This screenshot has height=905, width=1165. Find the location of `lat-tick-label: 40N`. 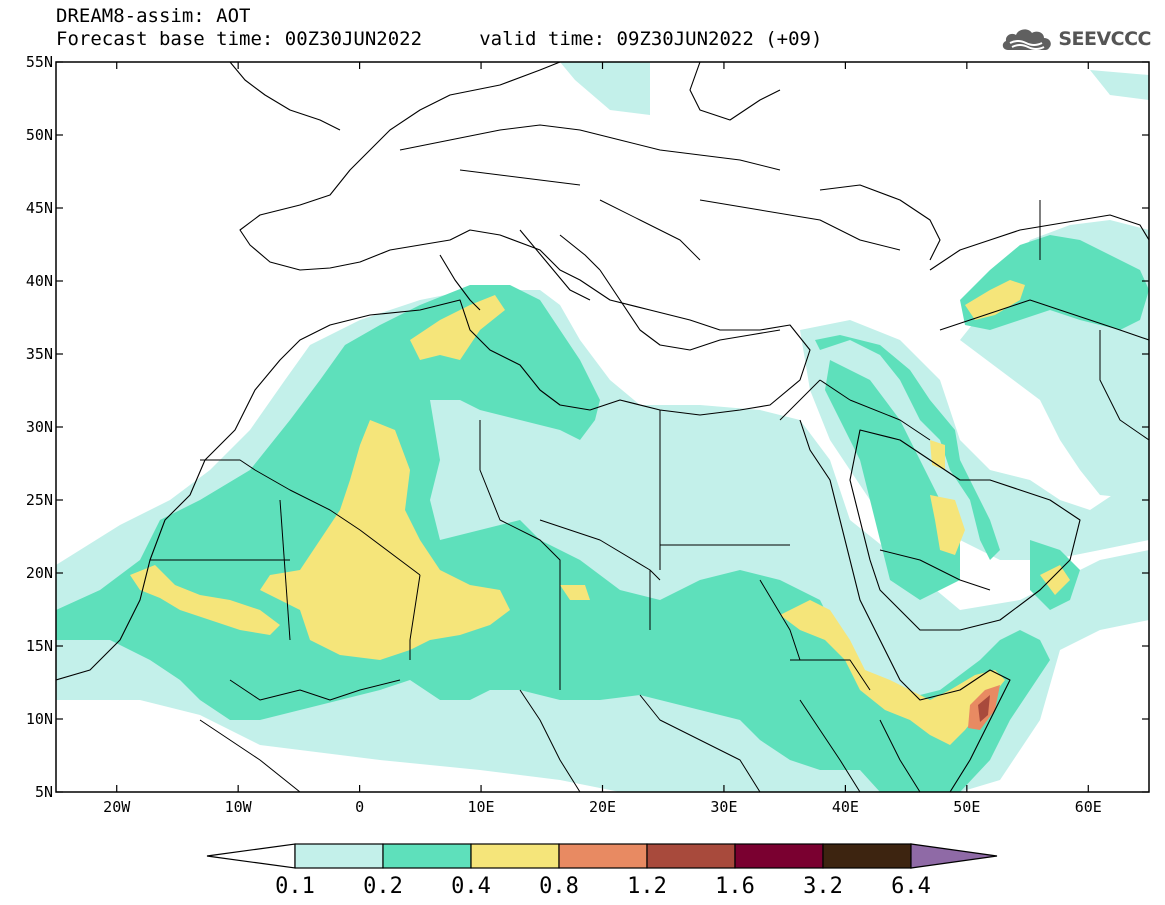

lat-tick-label: 40N is located at coordinates (39, 281).